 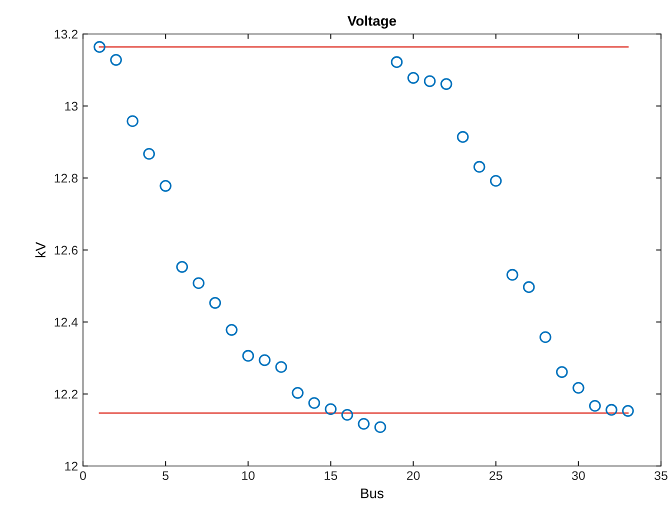 I want to click on y-tick-label: 12.8, so click(x=66, y=178).